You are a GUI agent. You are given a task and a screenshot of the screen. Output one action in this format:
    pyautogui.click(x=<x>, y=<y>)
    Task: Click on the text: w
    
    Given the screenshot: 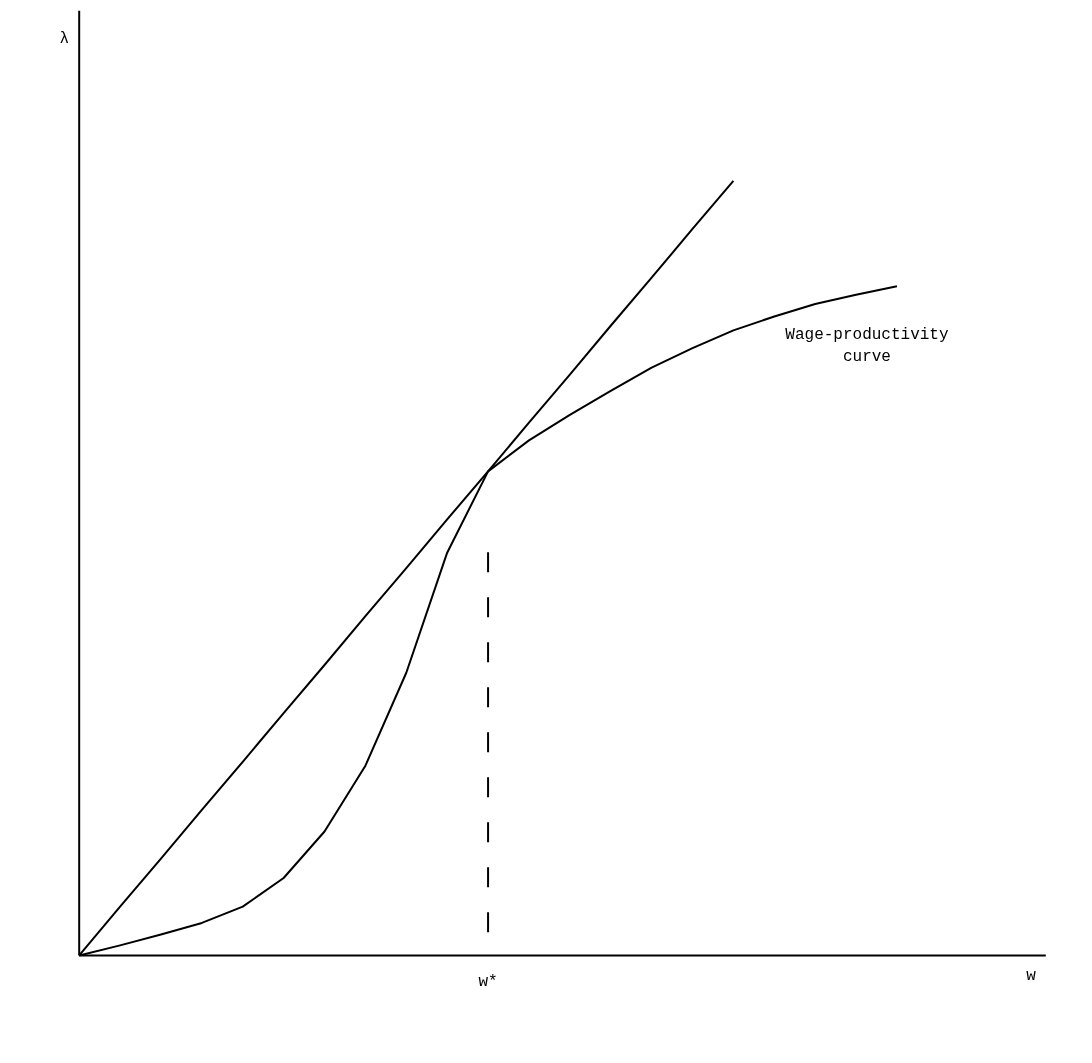 What is the action you would take?
    pyautogui.click(x=1031, y=976)
    